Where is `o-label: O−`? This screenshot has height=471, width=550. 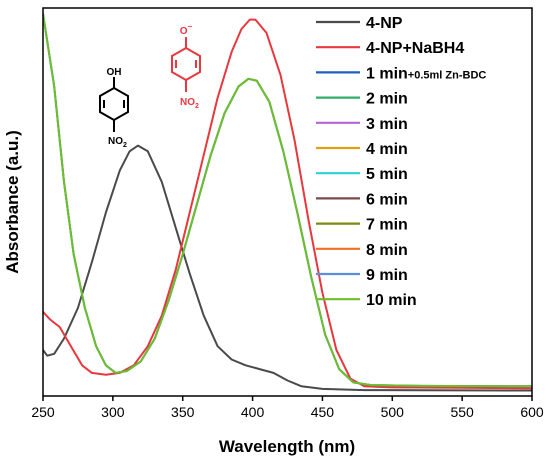 o-label: O− is located at coordinates (186, 29).